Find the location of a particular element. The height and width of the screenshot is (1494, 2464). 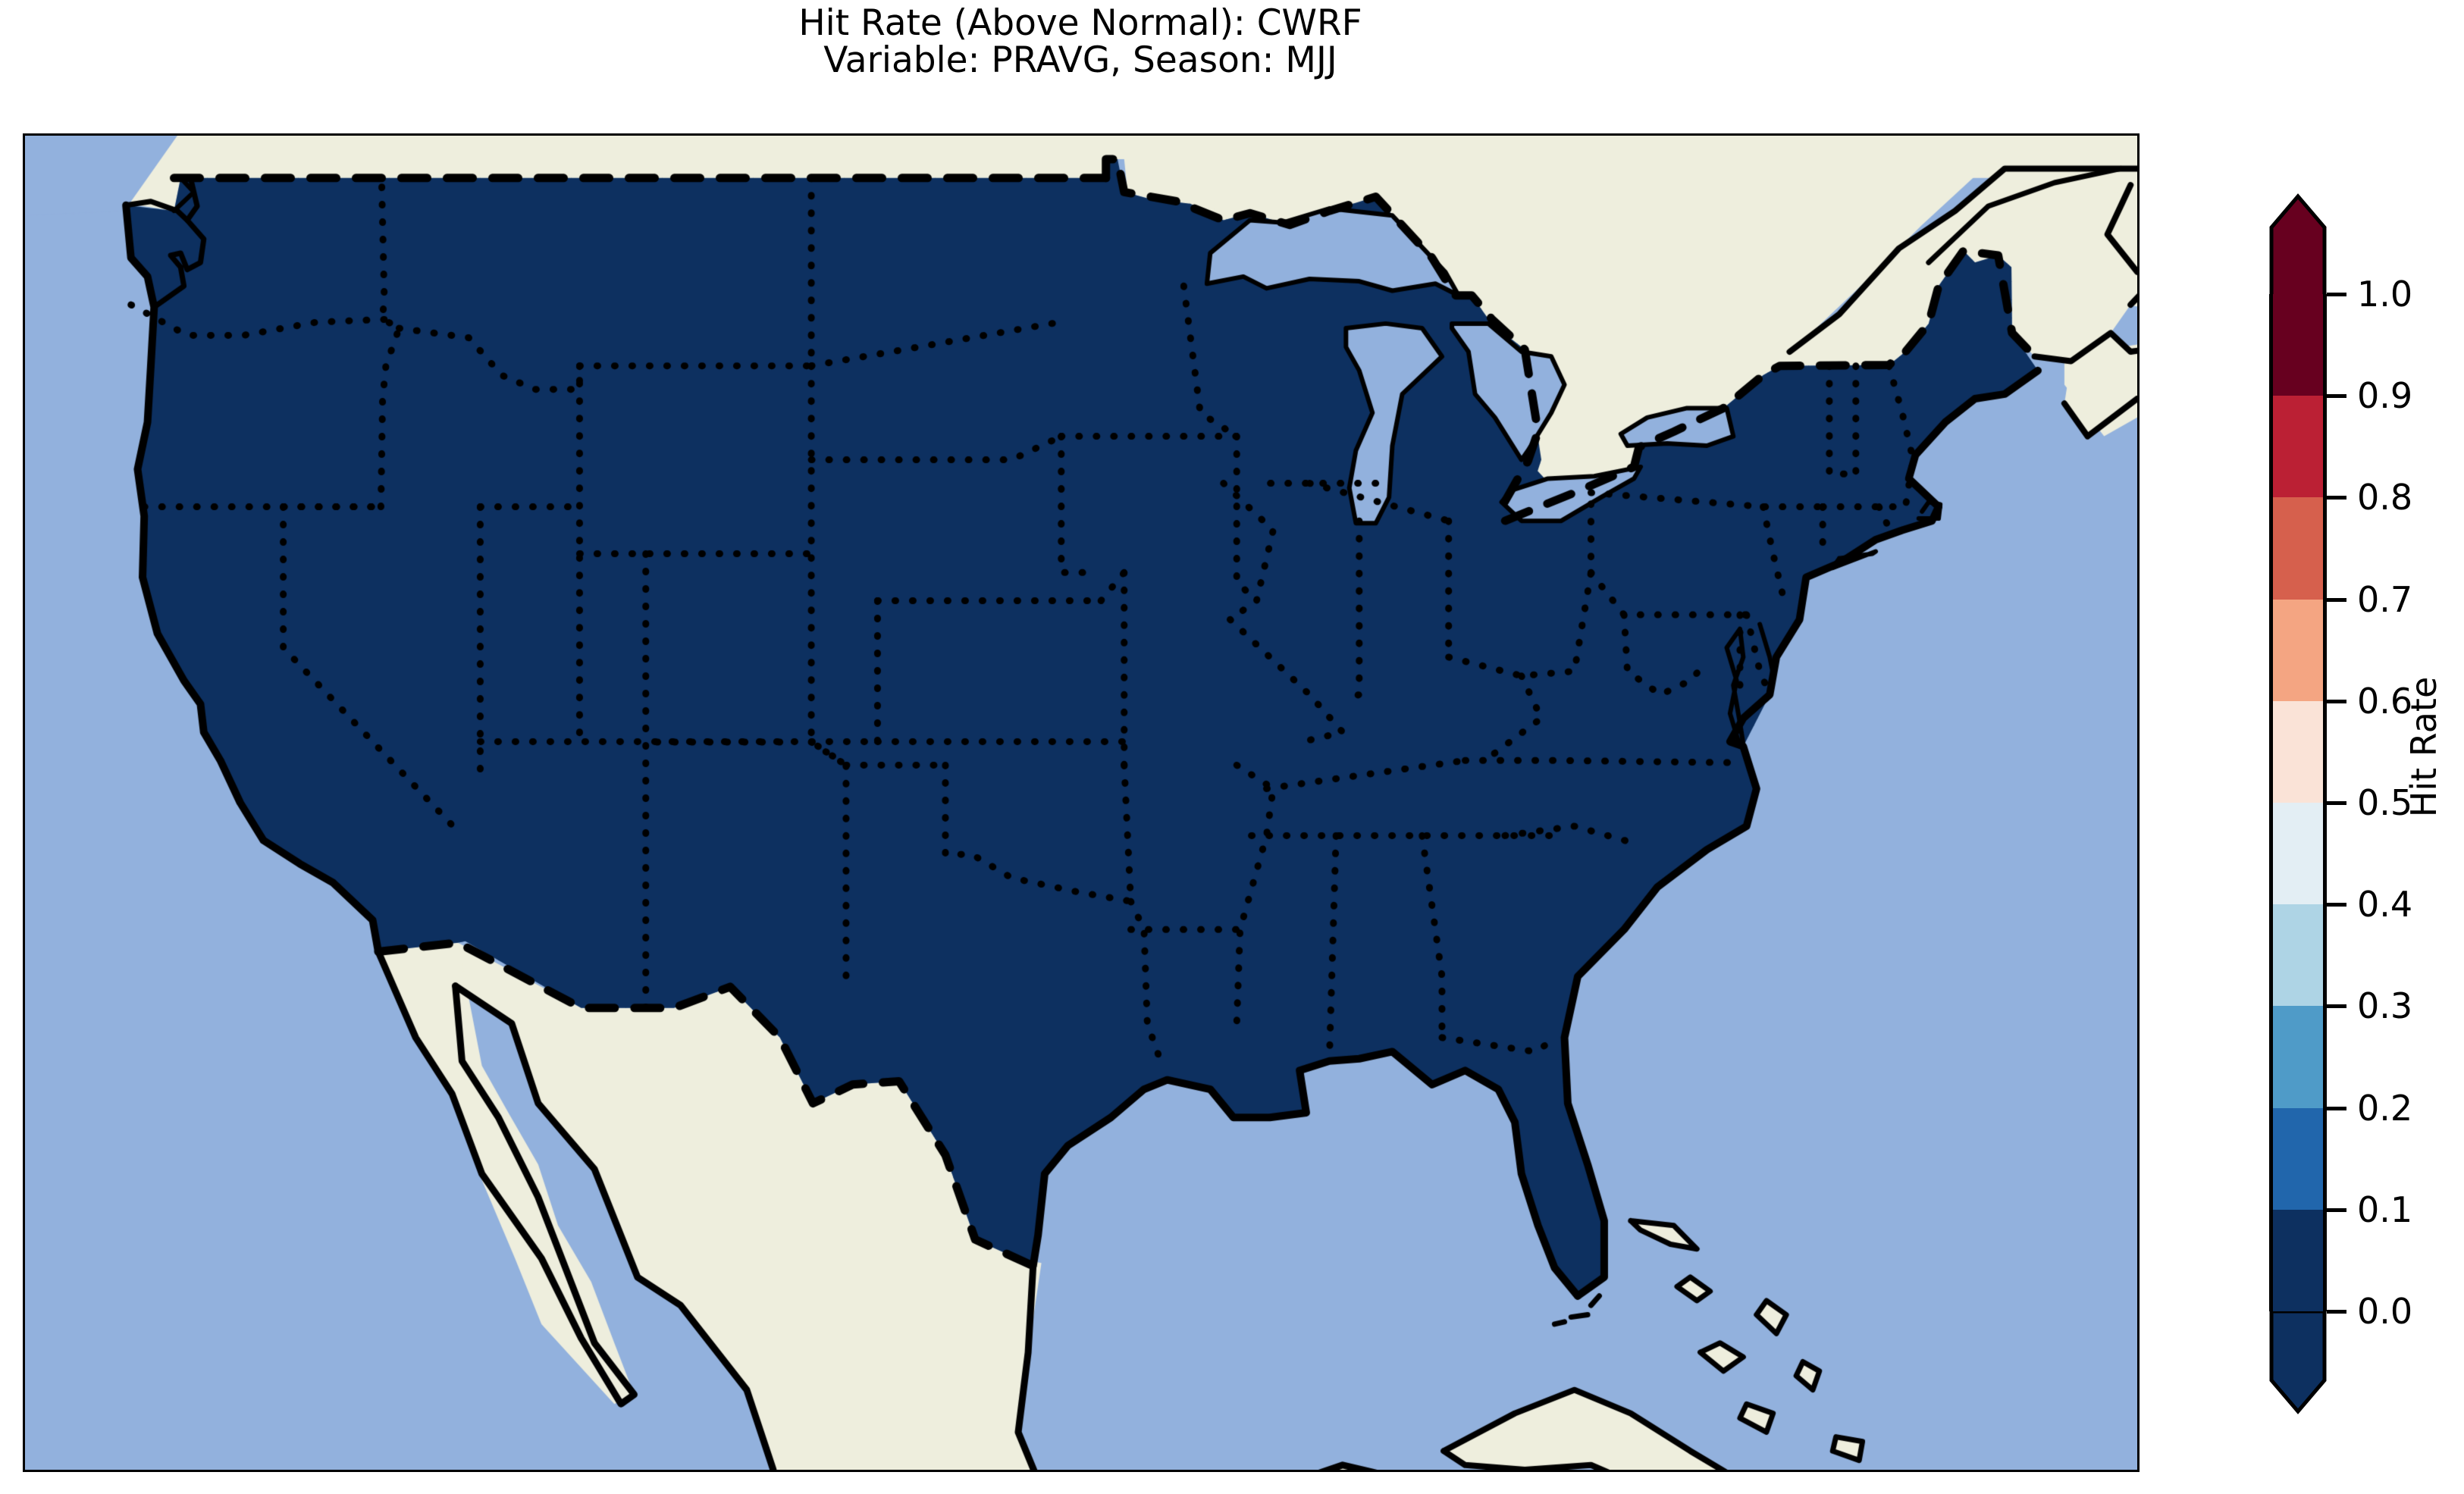

colorbar: 1.0 0.9 0.8 0.7 0.6 0.5 0.4 0.3 0.2 0.1 0.0 is located at coordinates (2340, 803).